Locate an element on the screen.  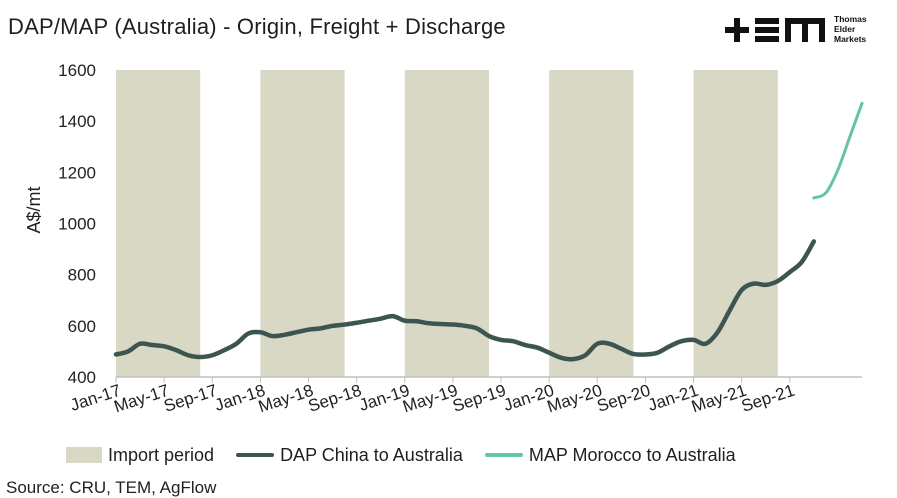
x-tick-label: Sep-20 is located at coordinates (624, 398).